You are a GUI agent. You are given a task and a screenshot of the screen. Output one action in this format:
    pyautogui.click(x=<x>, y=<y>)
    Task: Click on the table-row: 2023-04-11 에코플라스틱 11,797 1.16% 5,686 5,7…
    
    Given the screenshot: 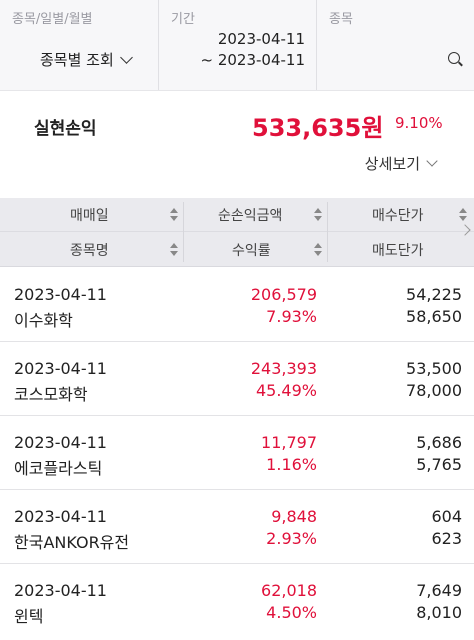 What is the action you would take?
    pyautogui.click(x=237, y=452)
    